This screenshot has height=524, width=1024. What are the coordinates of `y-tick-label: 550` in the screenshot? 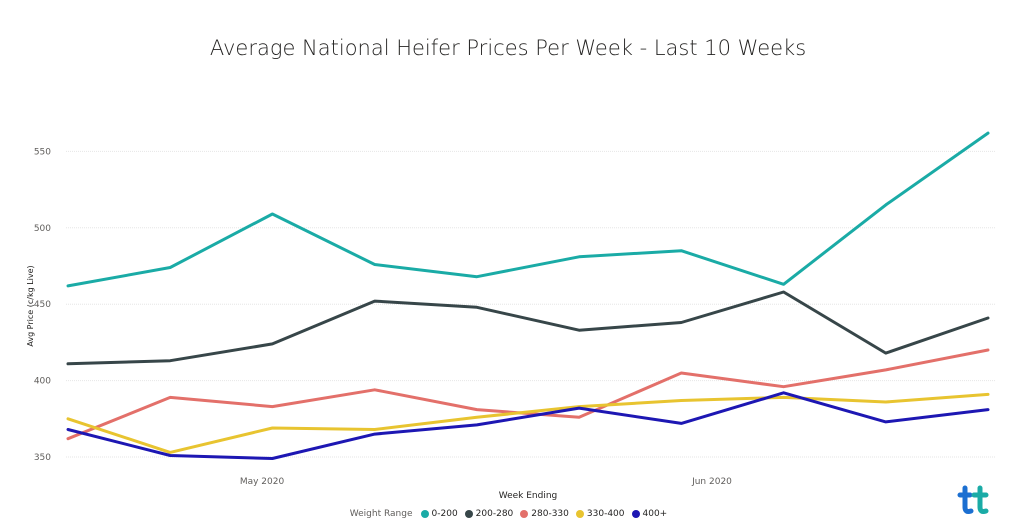 It's located at (42, 152).